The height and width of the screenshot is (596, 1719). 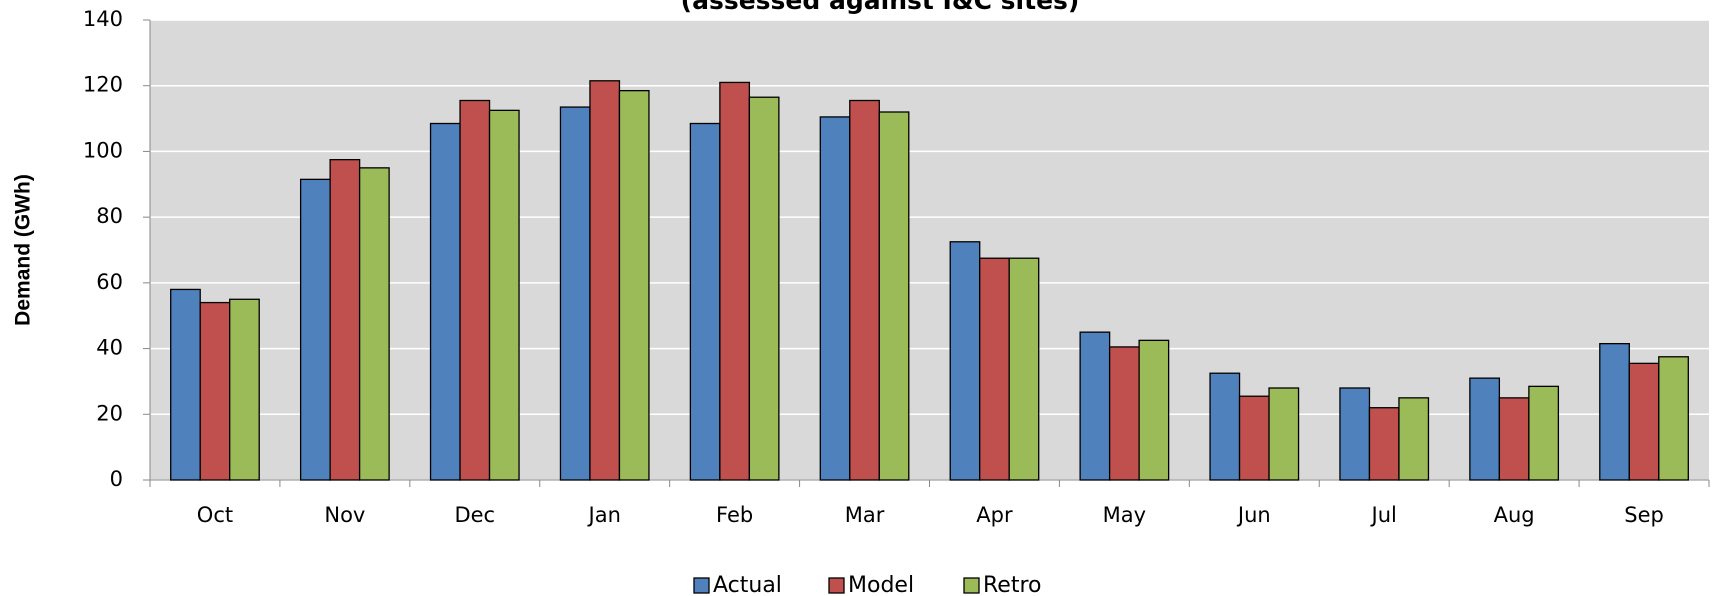 I want to click on legend-label: Model, so click(x=881, y=584).